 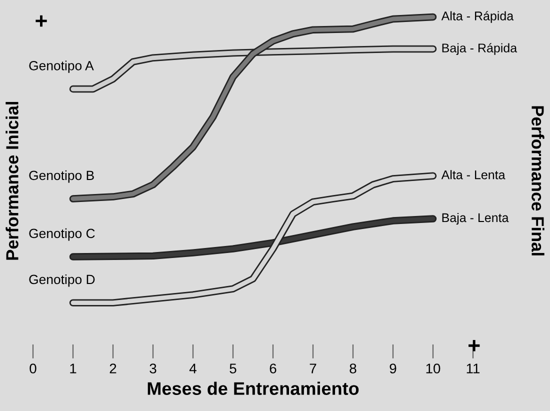 What do you see at coordinates (62, 234) in the screenshot?
I see `series-label: Genotipo C` at bounding box center [62, 234].